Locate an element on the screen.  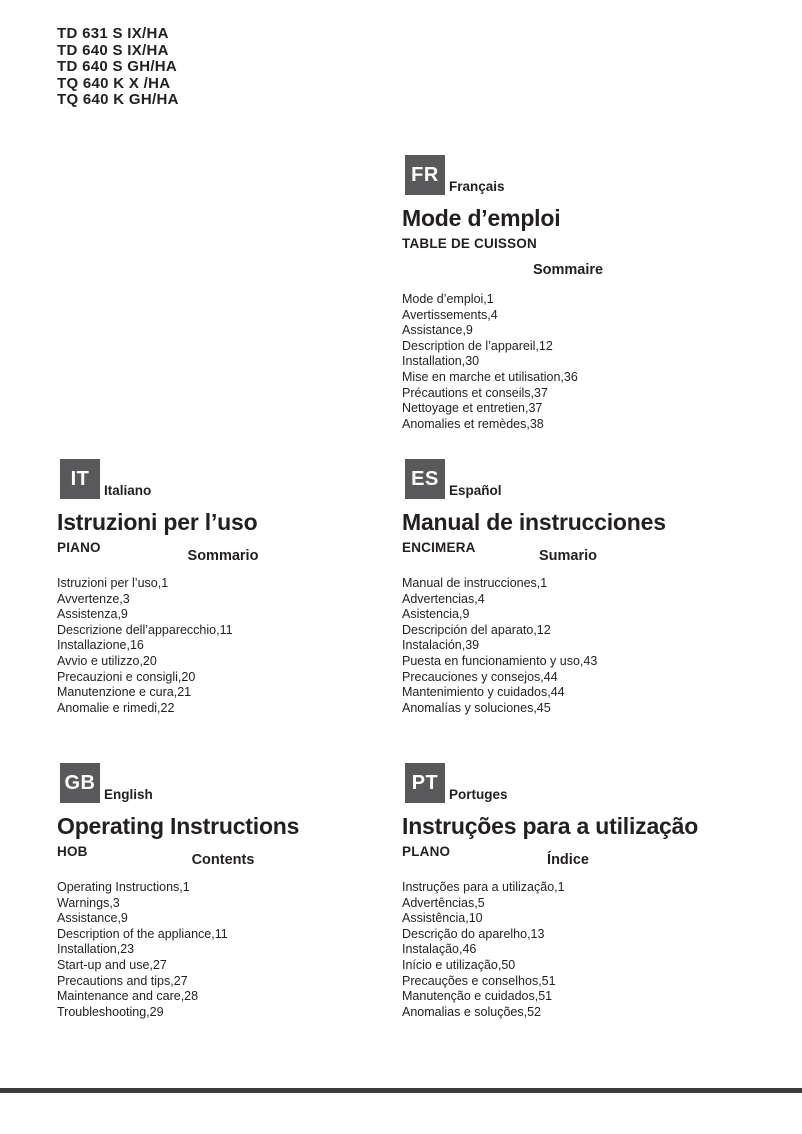
language-label: Portuges is located at coordinates (478, 794).